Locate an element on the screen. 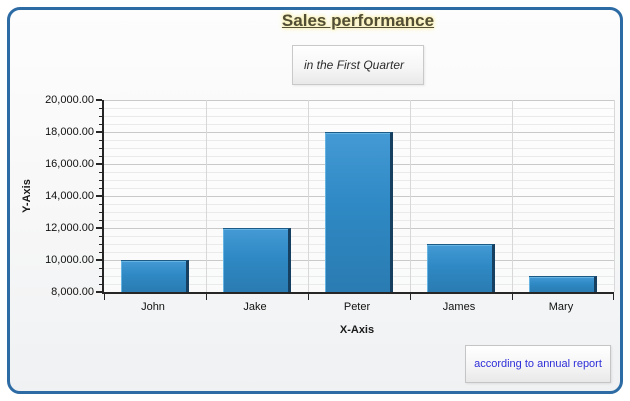 Image resolution: width=630 pixels, height=401 pixels. annotation-link: according to annual report is located at coordinates (538, 364).